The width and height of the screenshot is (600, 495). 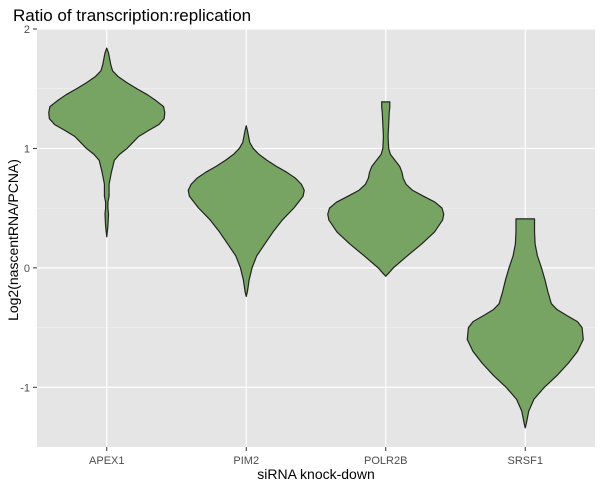 I want to click on y-tick-label: 1, so click(x=27, y=149).